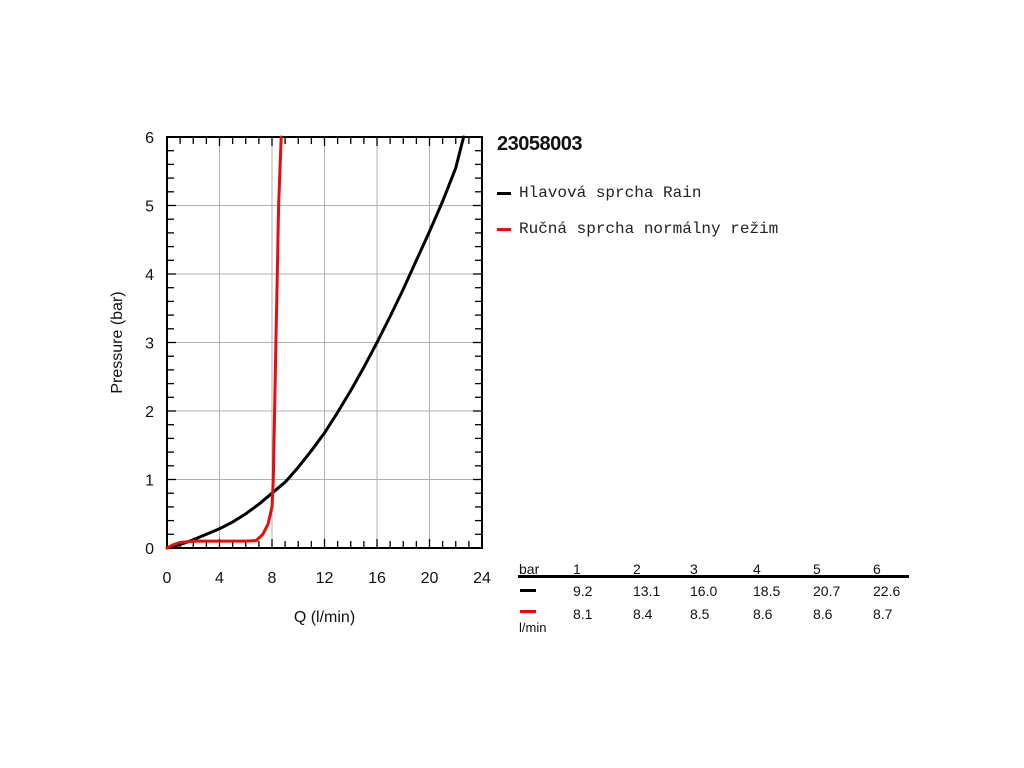 This screenshot has height=768, width=1024. Describe the element at coordinates (704, 591) in the screenshot. I see `table-cell: 16.0` at that location.